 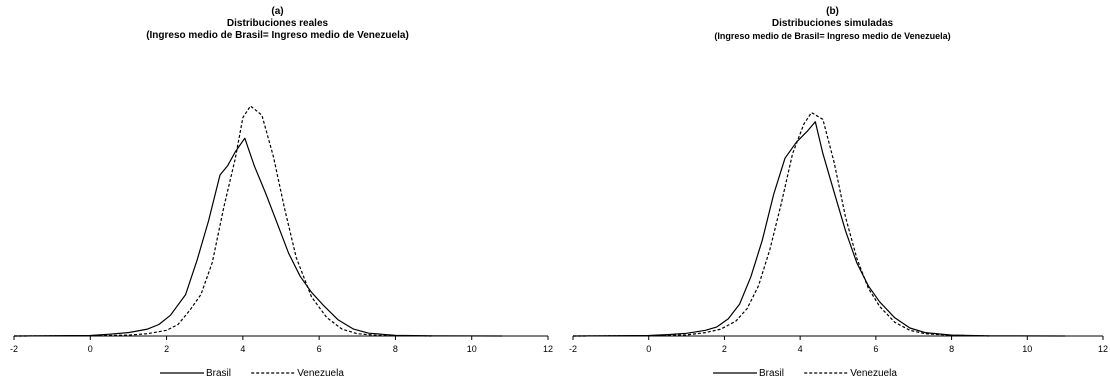 What do you see at coordinates (832, 11) in the screenshot?
I see `chart-b-label: (b)` at bounding box center [832, 11].